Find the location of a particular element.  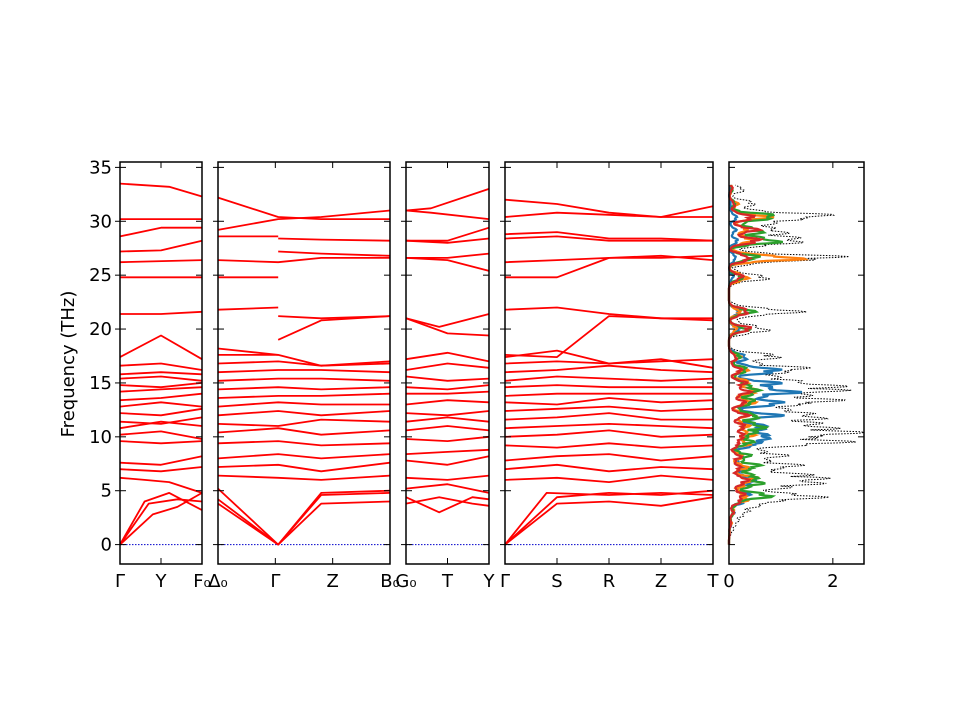

x-tick-label: B₀ is located at coordinates (390, 581).